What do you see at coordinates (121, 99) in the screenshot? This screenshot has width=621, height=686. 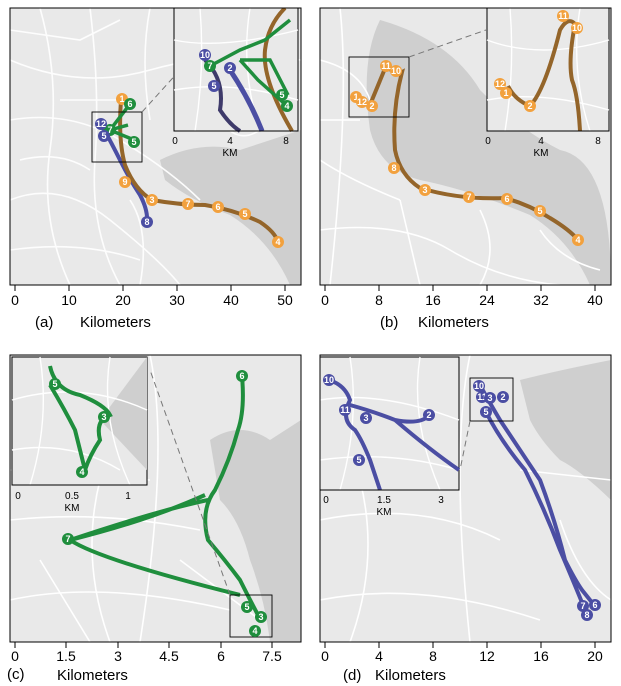 I see `panel-a-marker: 1` at bounding box center [121, 99].